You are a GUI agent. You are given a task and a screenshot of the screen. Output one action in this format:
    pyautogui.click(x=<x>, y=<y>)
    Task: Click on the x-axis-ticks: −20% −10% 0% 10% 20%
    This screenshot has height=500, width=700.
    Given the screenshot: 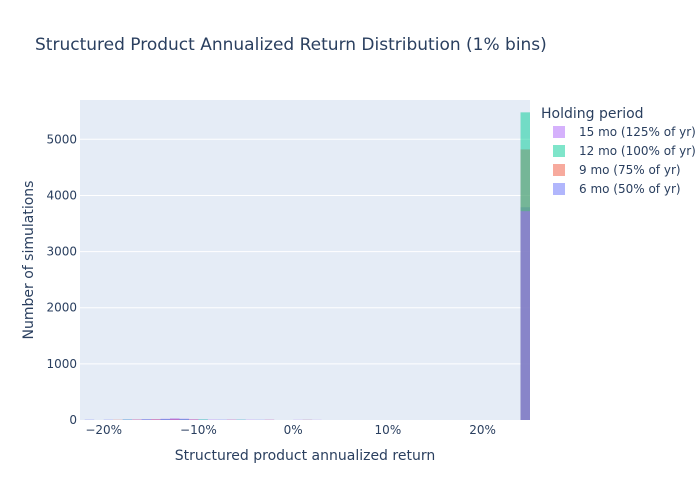 What is the action you would take?
    pyautogui.click(x=290, y=430)
    